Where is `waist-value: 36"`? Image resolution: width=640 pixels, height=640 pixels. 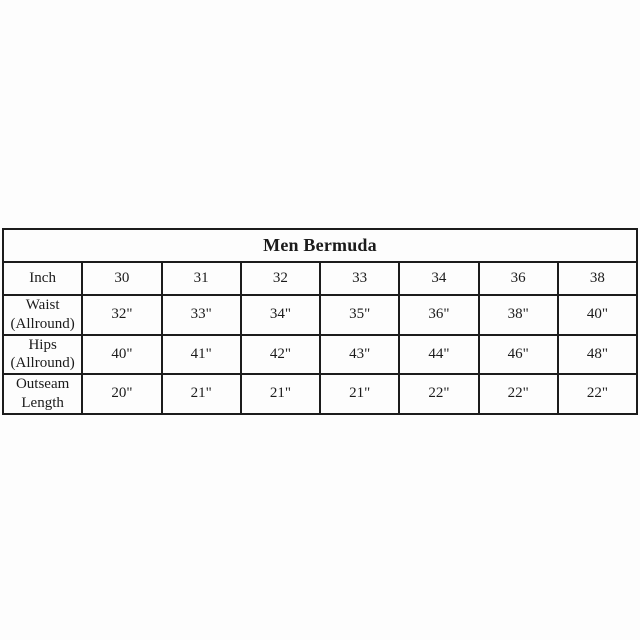 waist-value: 36" is located at coordinates (439, 315).